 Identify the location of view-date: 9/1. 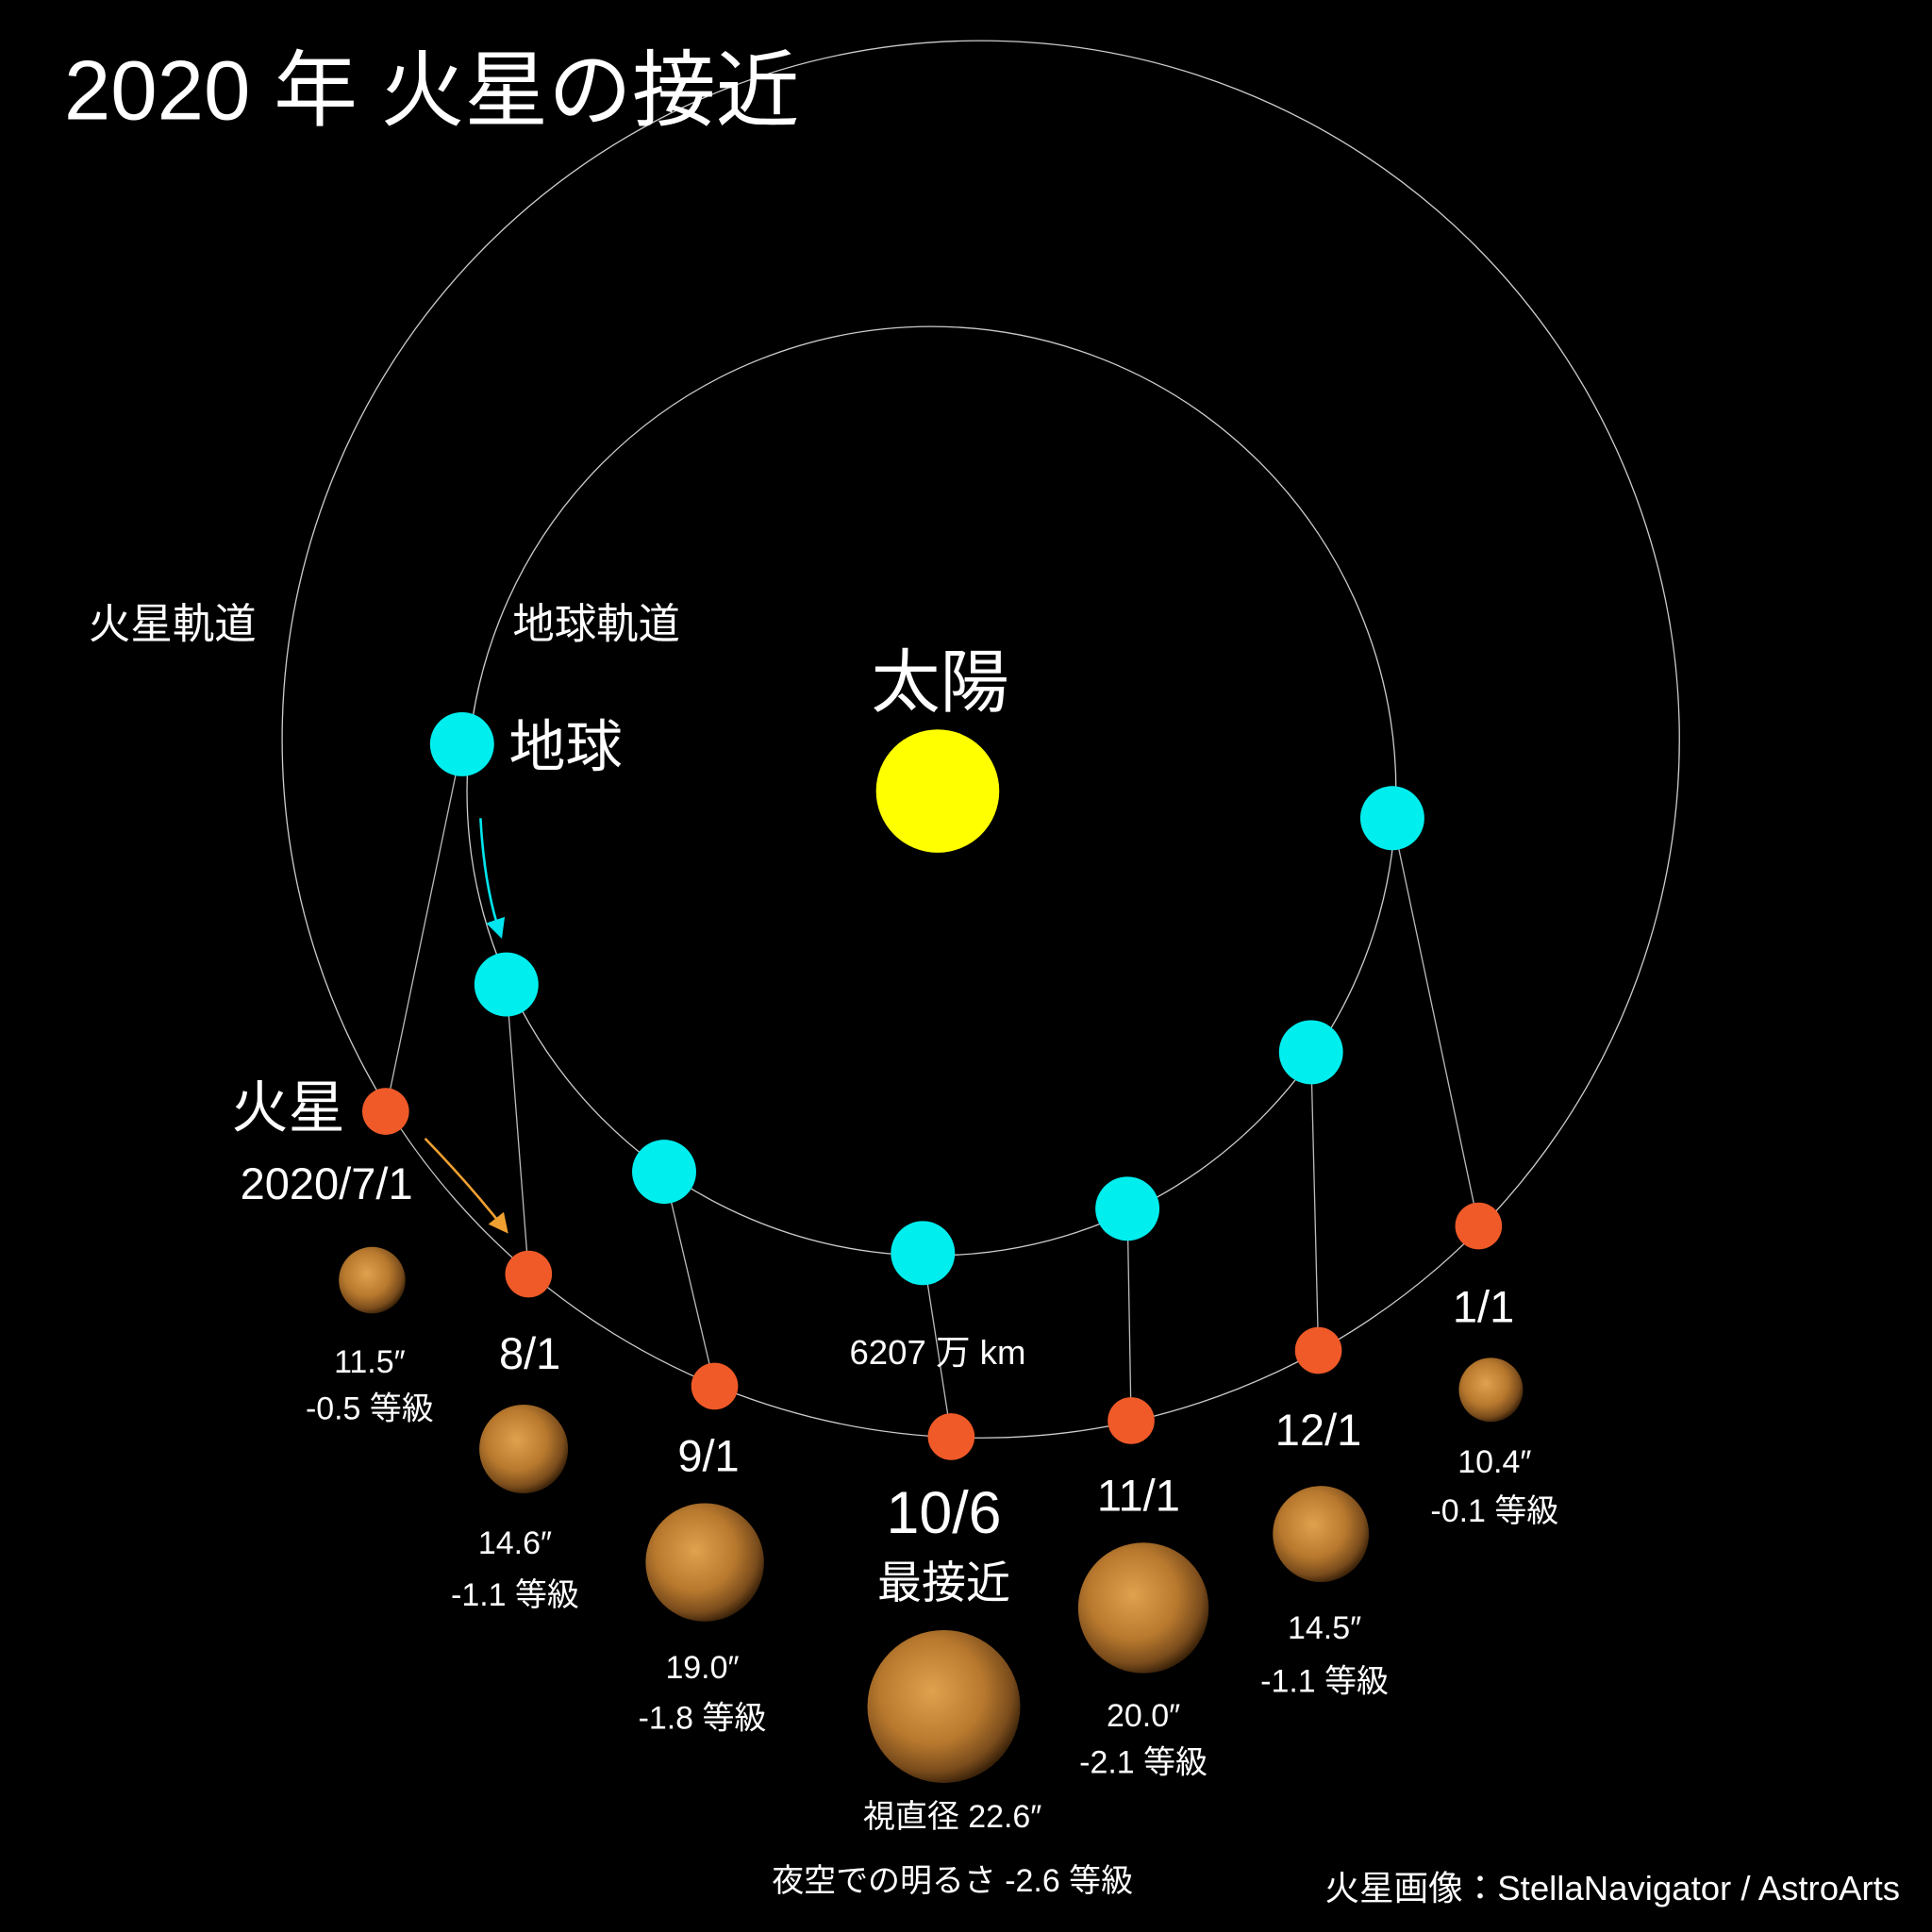
(708, 1456).